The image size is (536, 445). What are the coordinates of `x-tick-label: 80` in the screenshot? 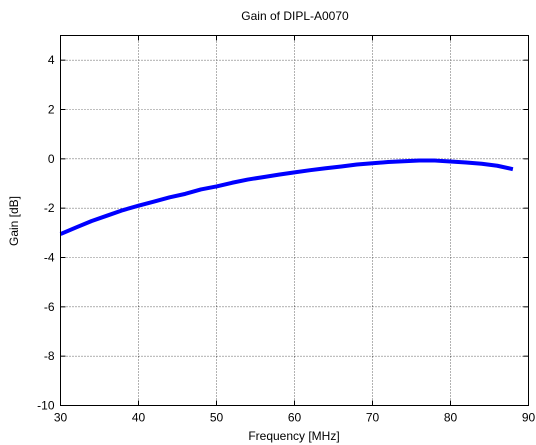 It's located at (451, 418).